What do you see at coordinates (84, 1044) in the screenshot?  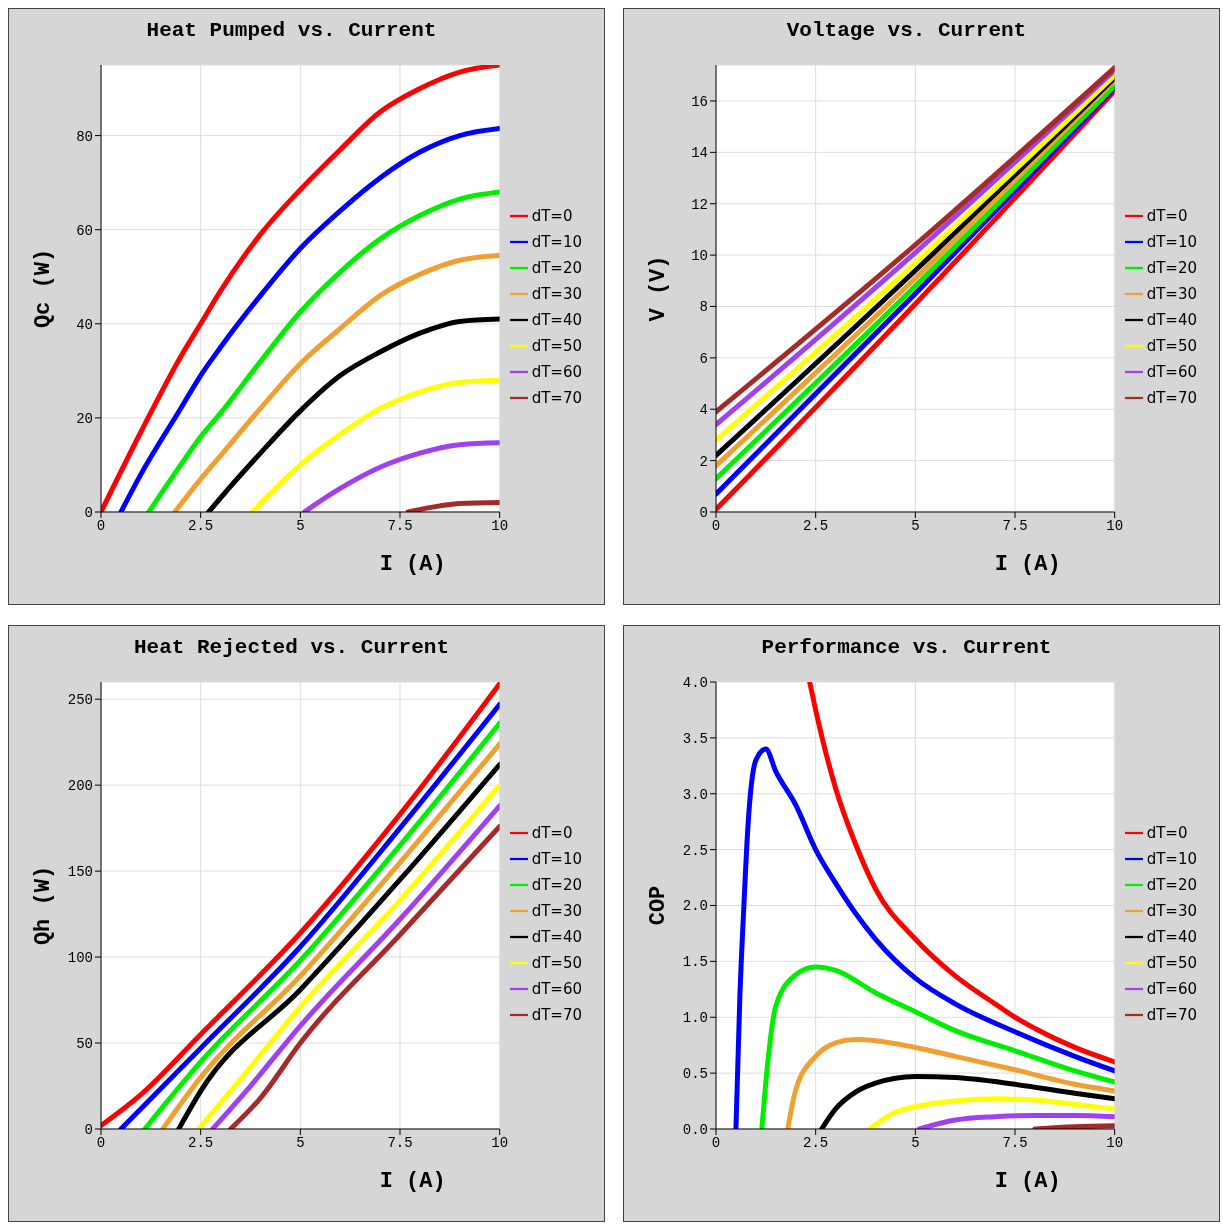 I see `y-tick-label: 50` at bounding box center [84, 1044].